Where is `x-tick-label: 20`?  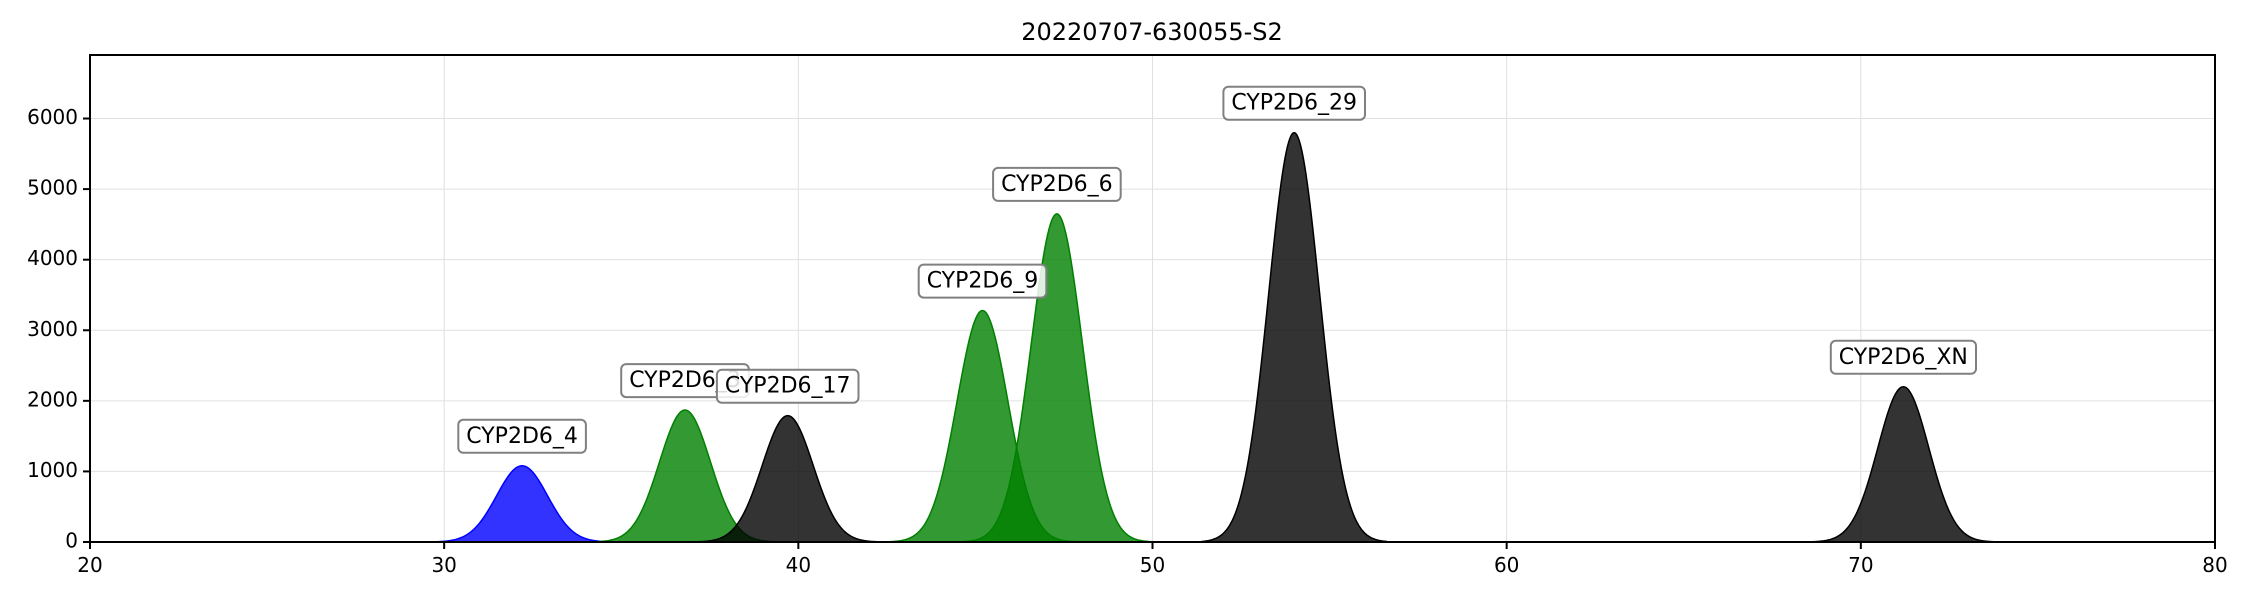
x-tick-label: 20 is located at coordinates (89, 565).